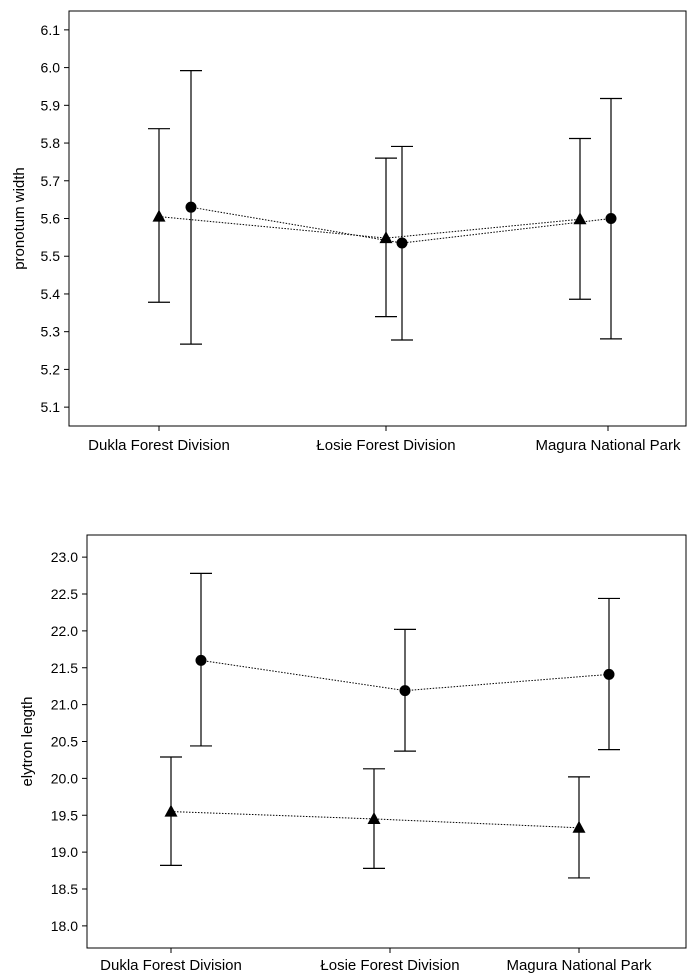 This screenshot has width=690, height=975. Describe the element at coordinates (51, 219) in the screenshot. I see `y-tick-label: 5.6` at that location.